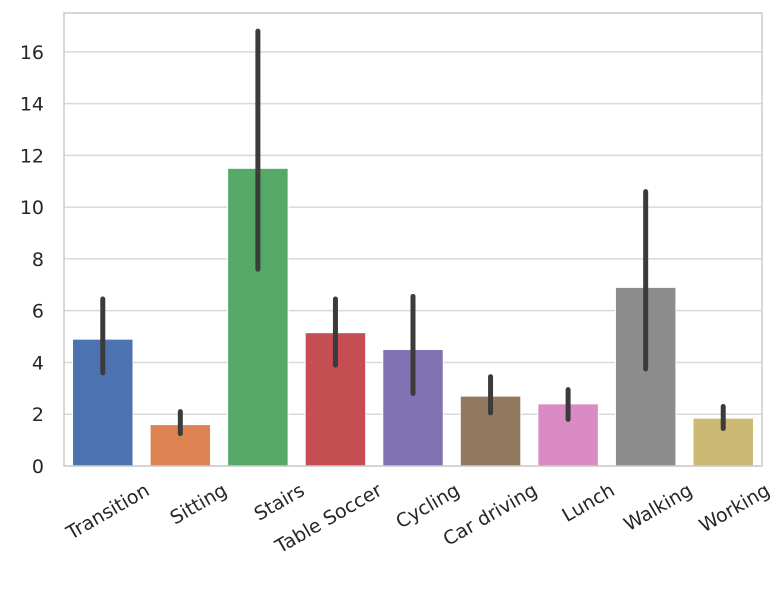 The width and height of the screenshot is (780, 589). What do you see at coordinates (588, 502) in the screenshot?
I see `x-tick-label: Lunch` at bounding box center [588, 502].